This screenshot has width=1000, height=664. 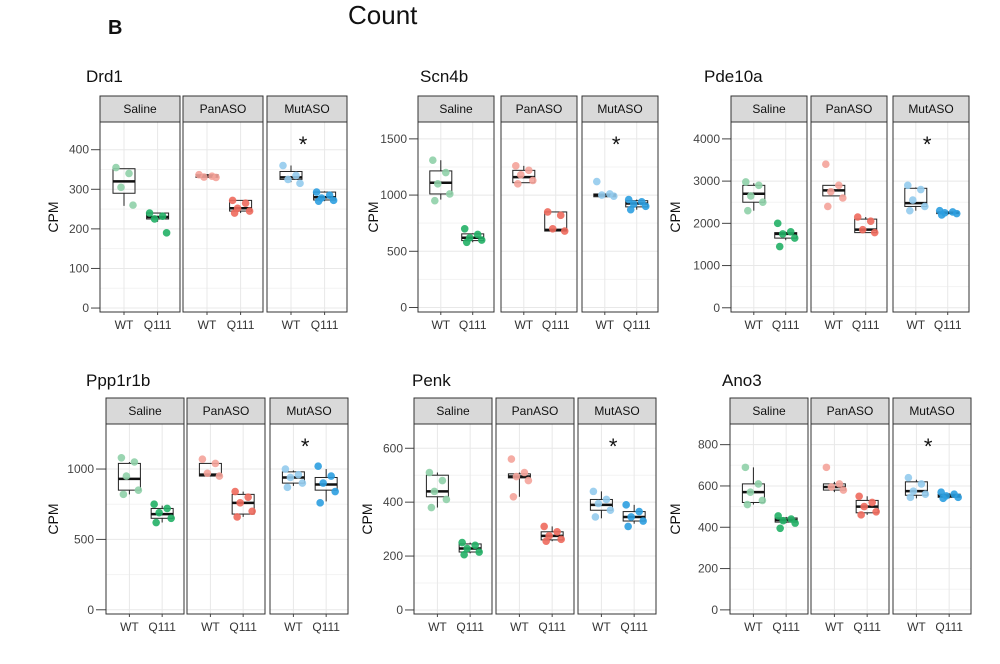 I want to click on y-tick-label: 400, so click(x=393, y=502).